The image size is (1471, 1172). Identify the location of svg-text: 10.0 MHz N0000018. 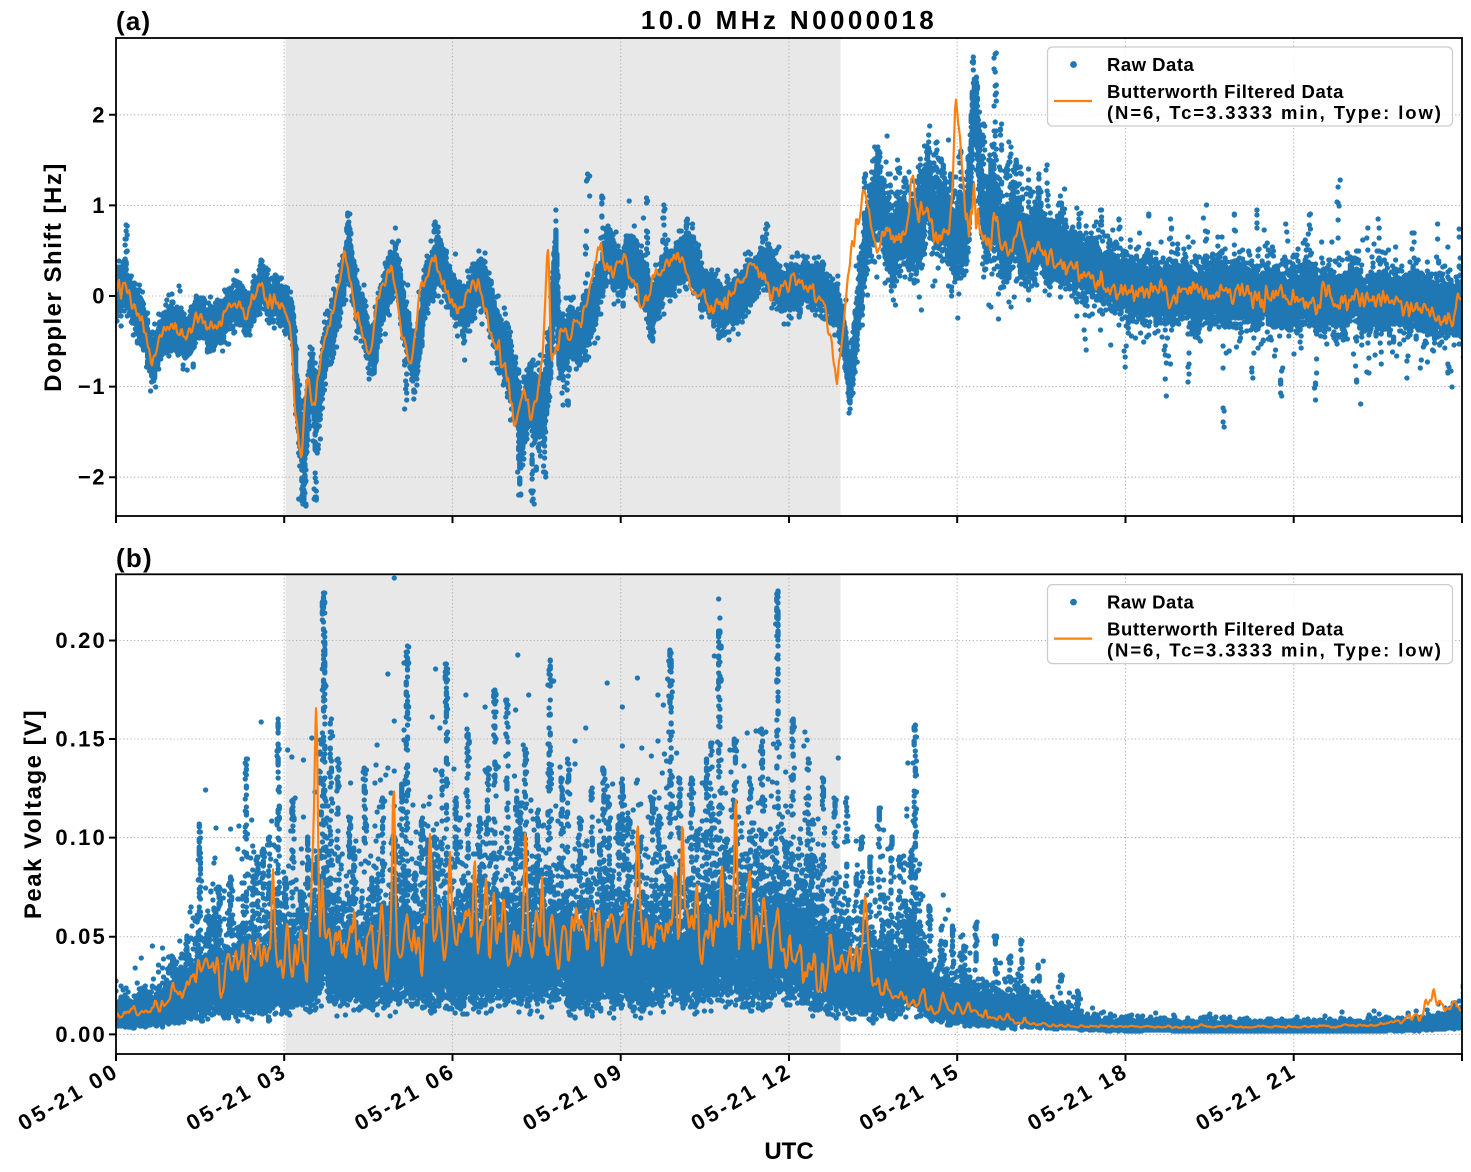
(789, 20).